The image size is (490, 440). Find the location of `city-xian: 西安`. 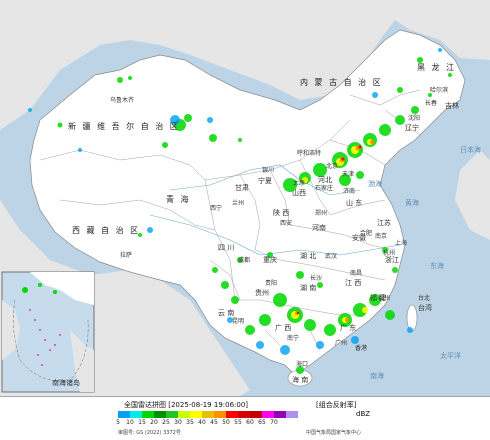

city-xian: 西安 is located at coordinates (286, 223).